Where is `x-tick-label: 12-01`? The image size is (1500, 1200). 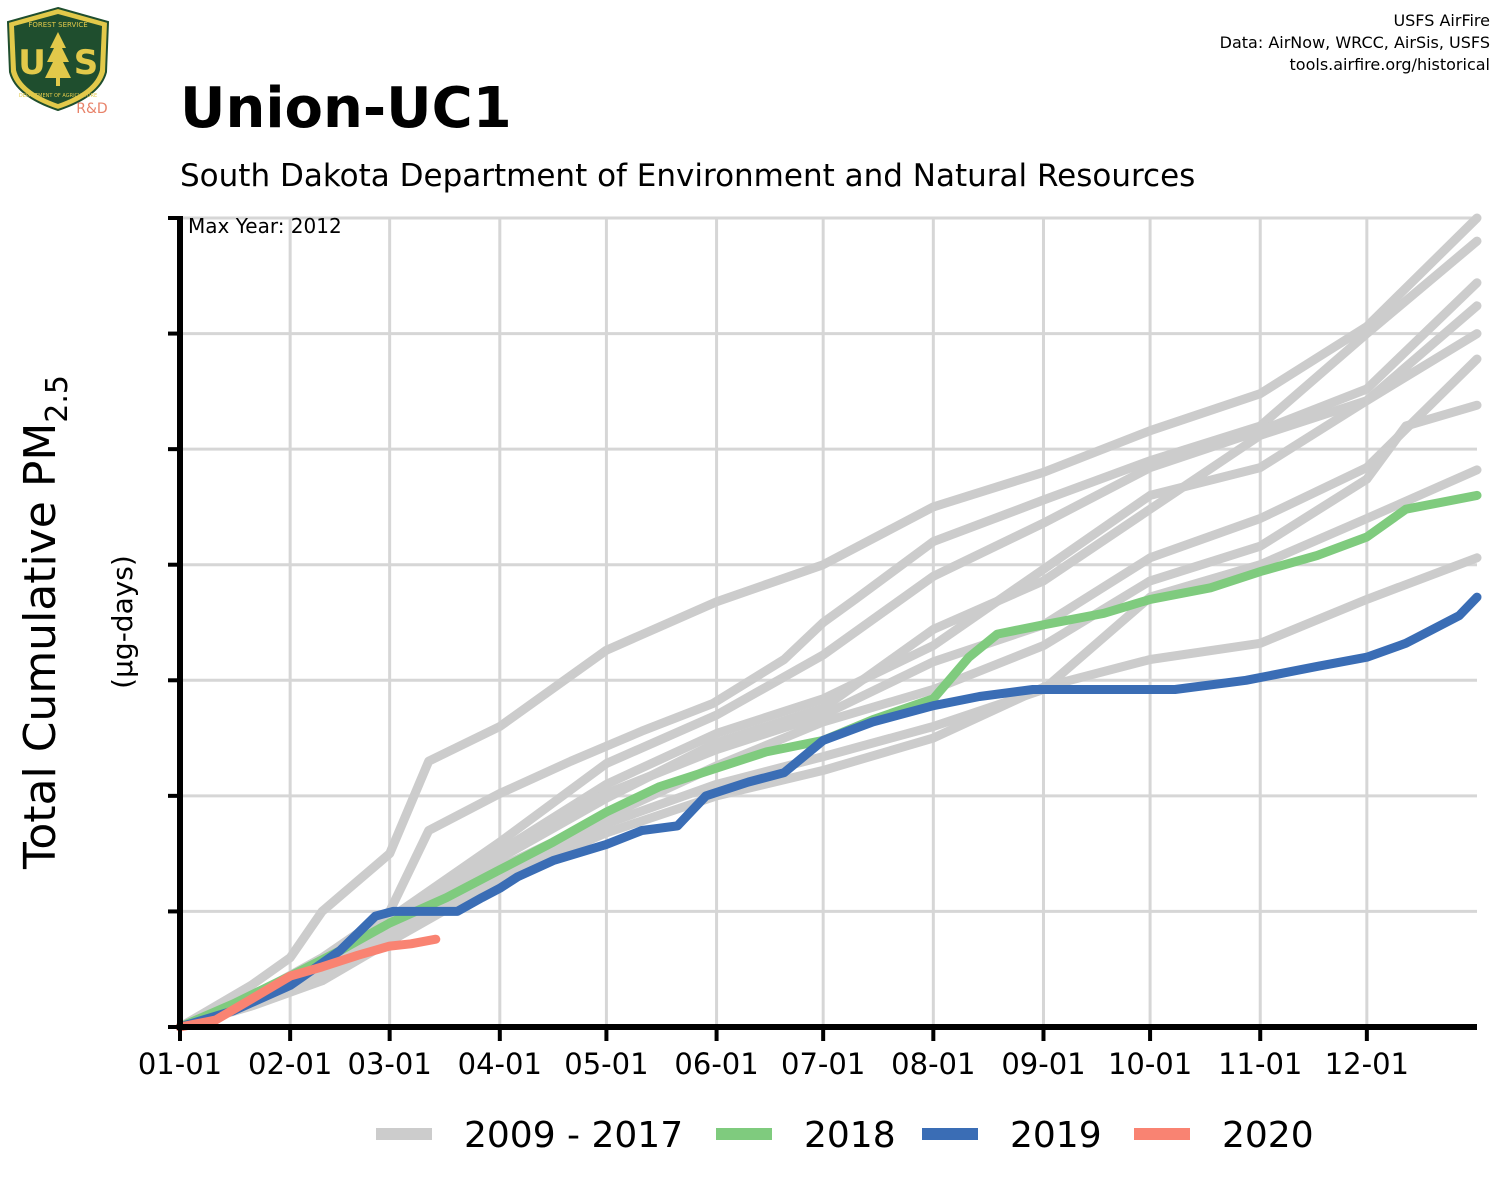
x-tick-label: 12-01 is located at coordinates (1367, 1064).